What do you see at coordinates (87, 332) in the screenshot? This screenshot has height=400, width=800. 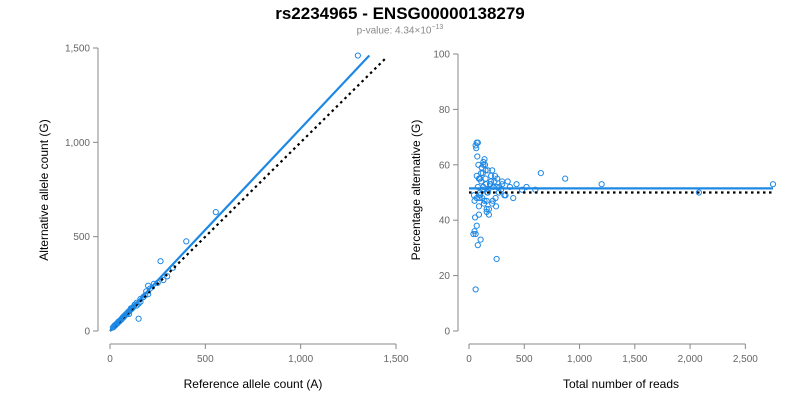 I see `panel1-y-tick-label: 0` at bounding box center [87, 332].